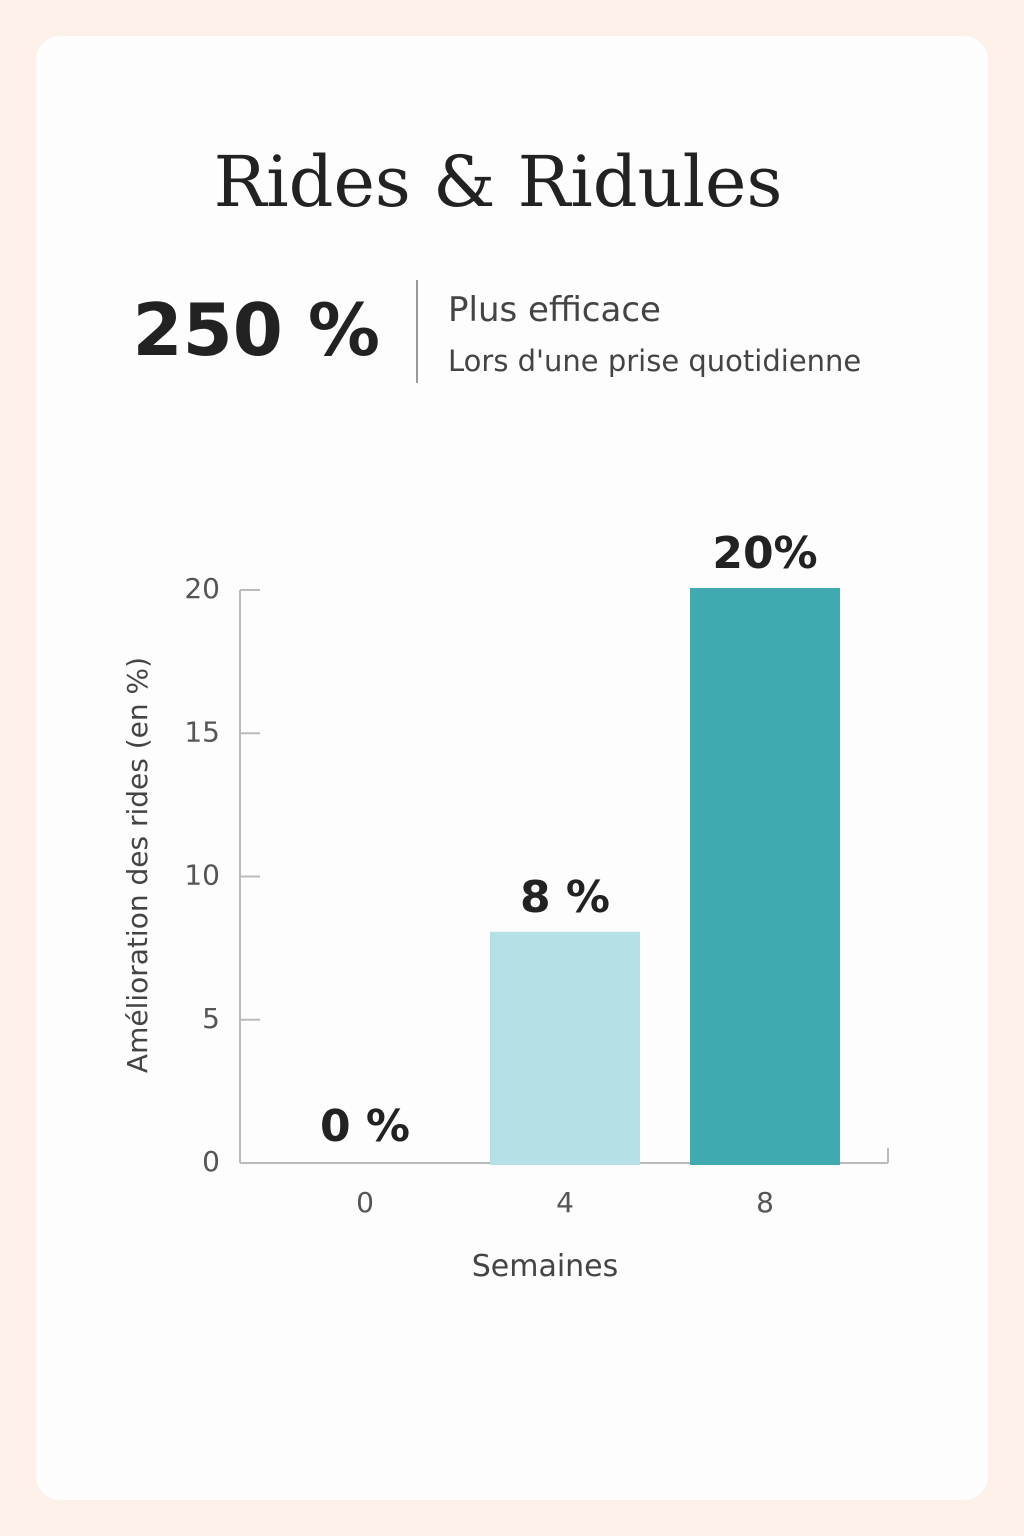  I want to click on value-label: 0 %, so click(365, 1126).